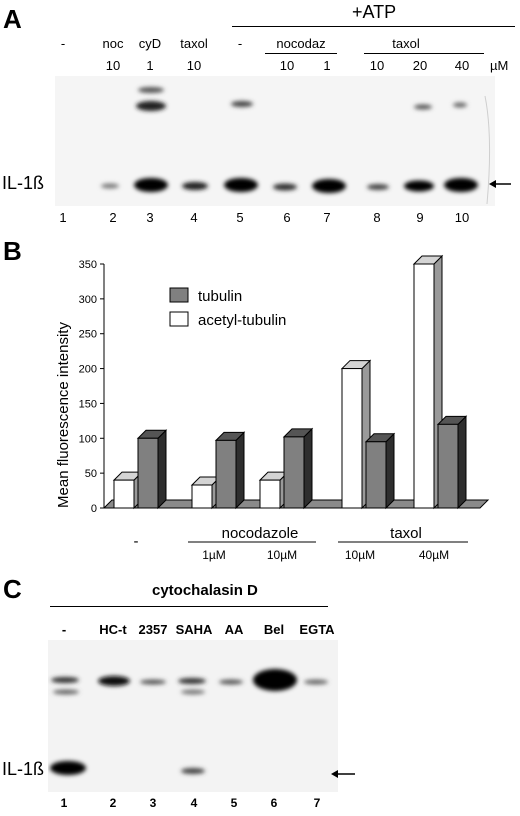 The width and height of the screenshot is (520, 816). Describe the element at coordinates (179, 295) in the screenshot. I see `legend-swatch-tubulin` at that location.